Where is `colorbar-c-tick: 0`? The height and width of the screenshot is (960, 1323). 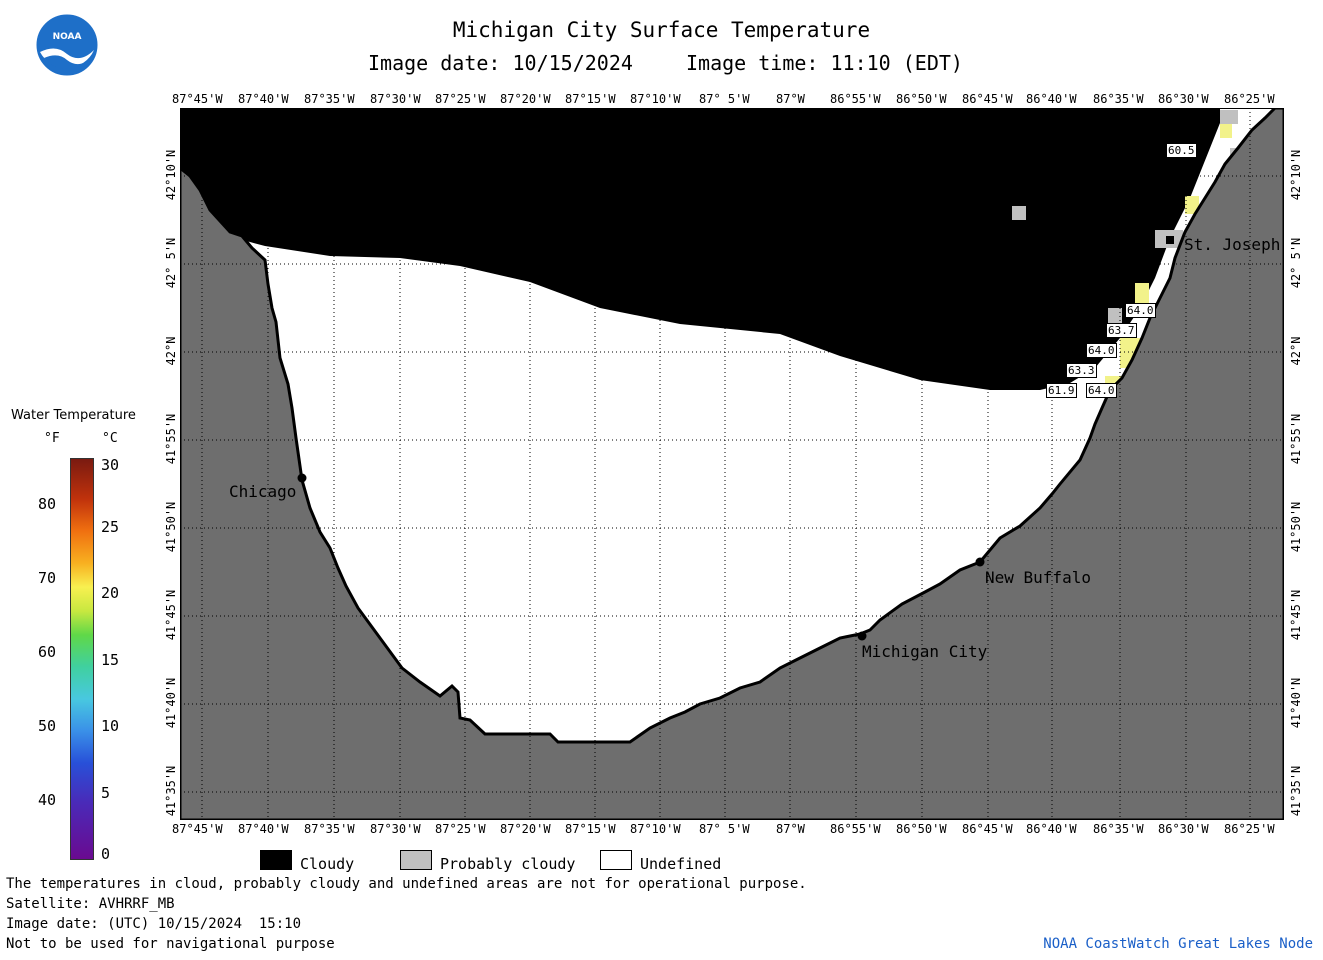
colorbar-c-tick: 0 is located at coordinates (106, 854).